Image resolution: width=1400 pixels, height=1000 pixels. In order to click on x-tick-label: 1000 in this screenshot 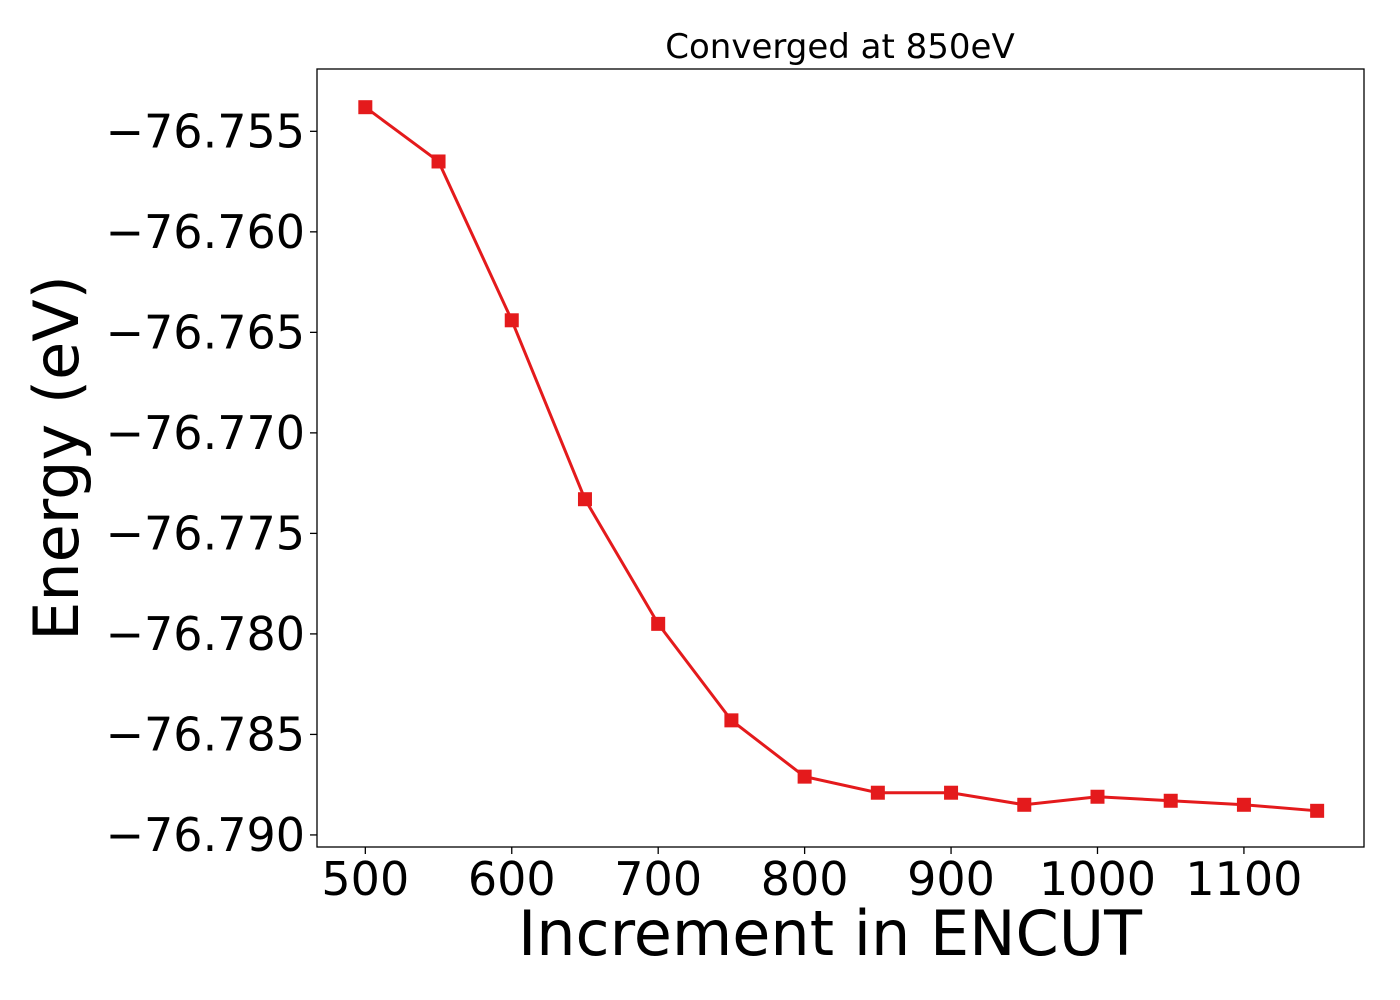, I will do `click(1097, 879)`.